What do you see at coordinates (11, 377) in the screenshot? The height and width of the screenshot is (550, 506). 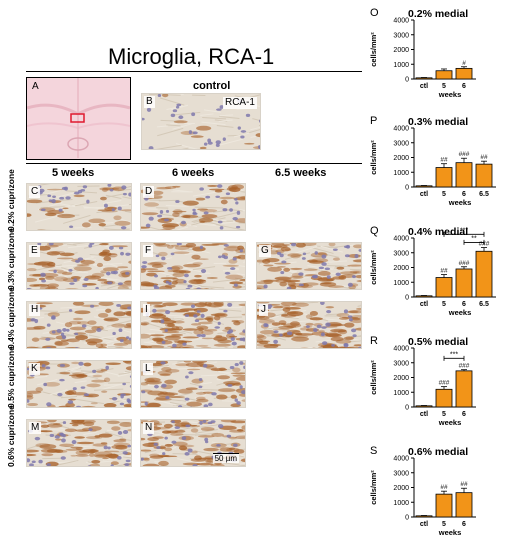 I see `row-label-4: 0.5% cuprizone` at bounding box center [11, 377].